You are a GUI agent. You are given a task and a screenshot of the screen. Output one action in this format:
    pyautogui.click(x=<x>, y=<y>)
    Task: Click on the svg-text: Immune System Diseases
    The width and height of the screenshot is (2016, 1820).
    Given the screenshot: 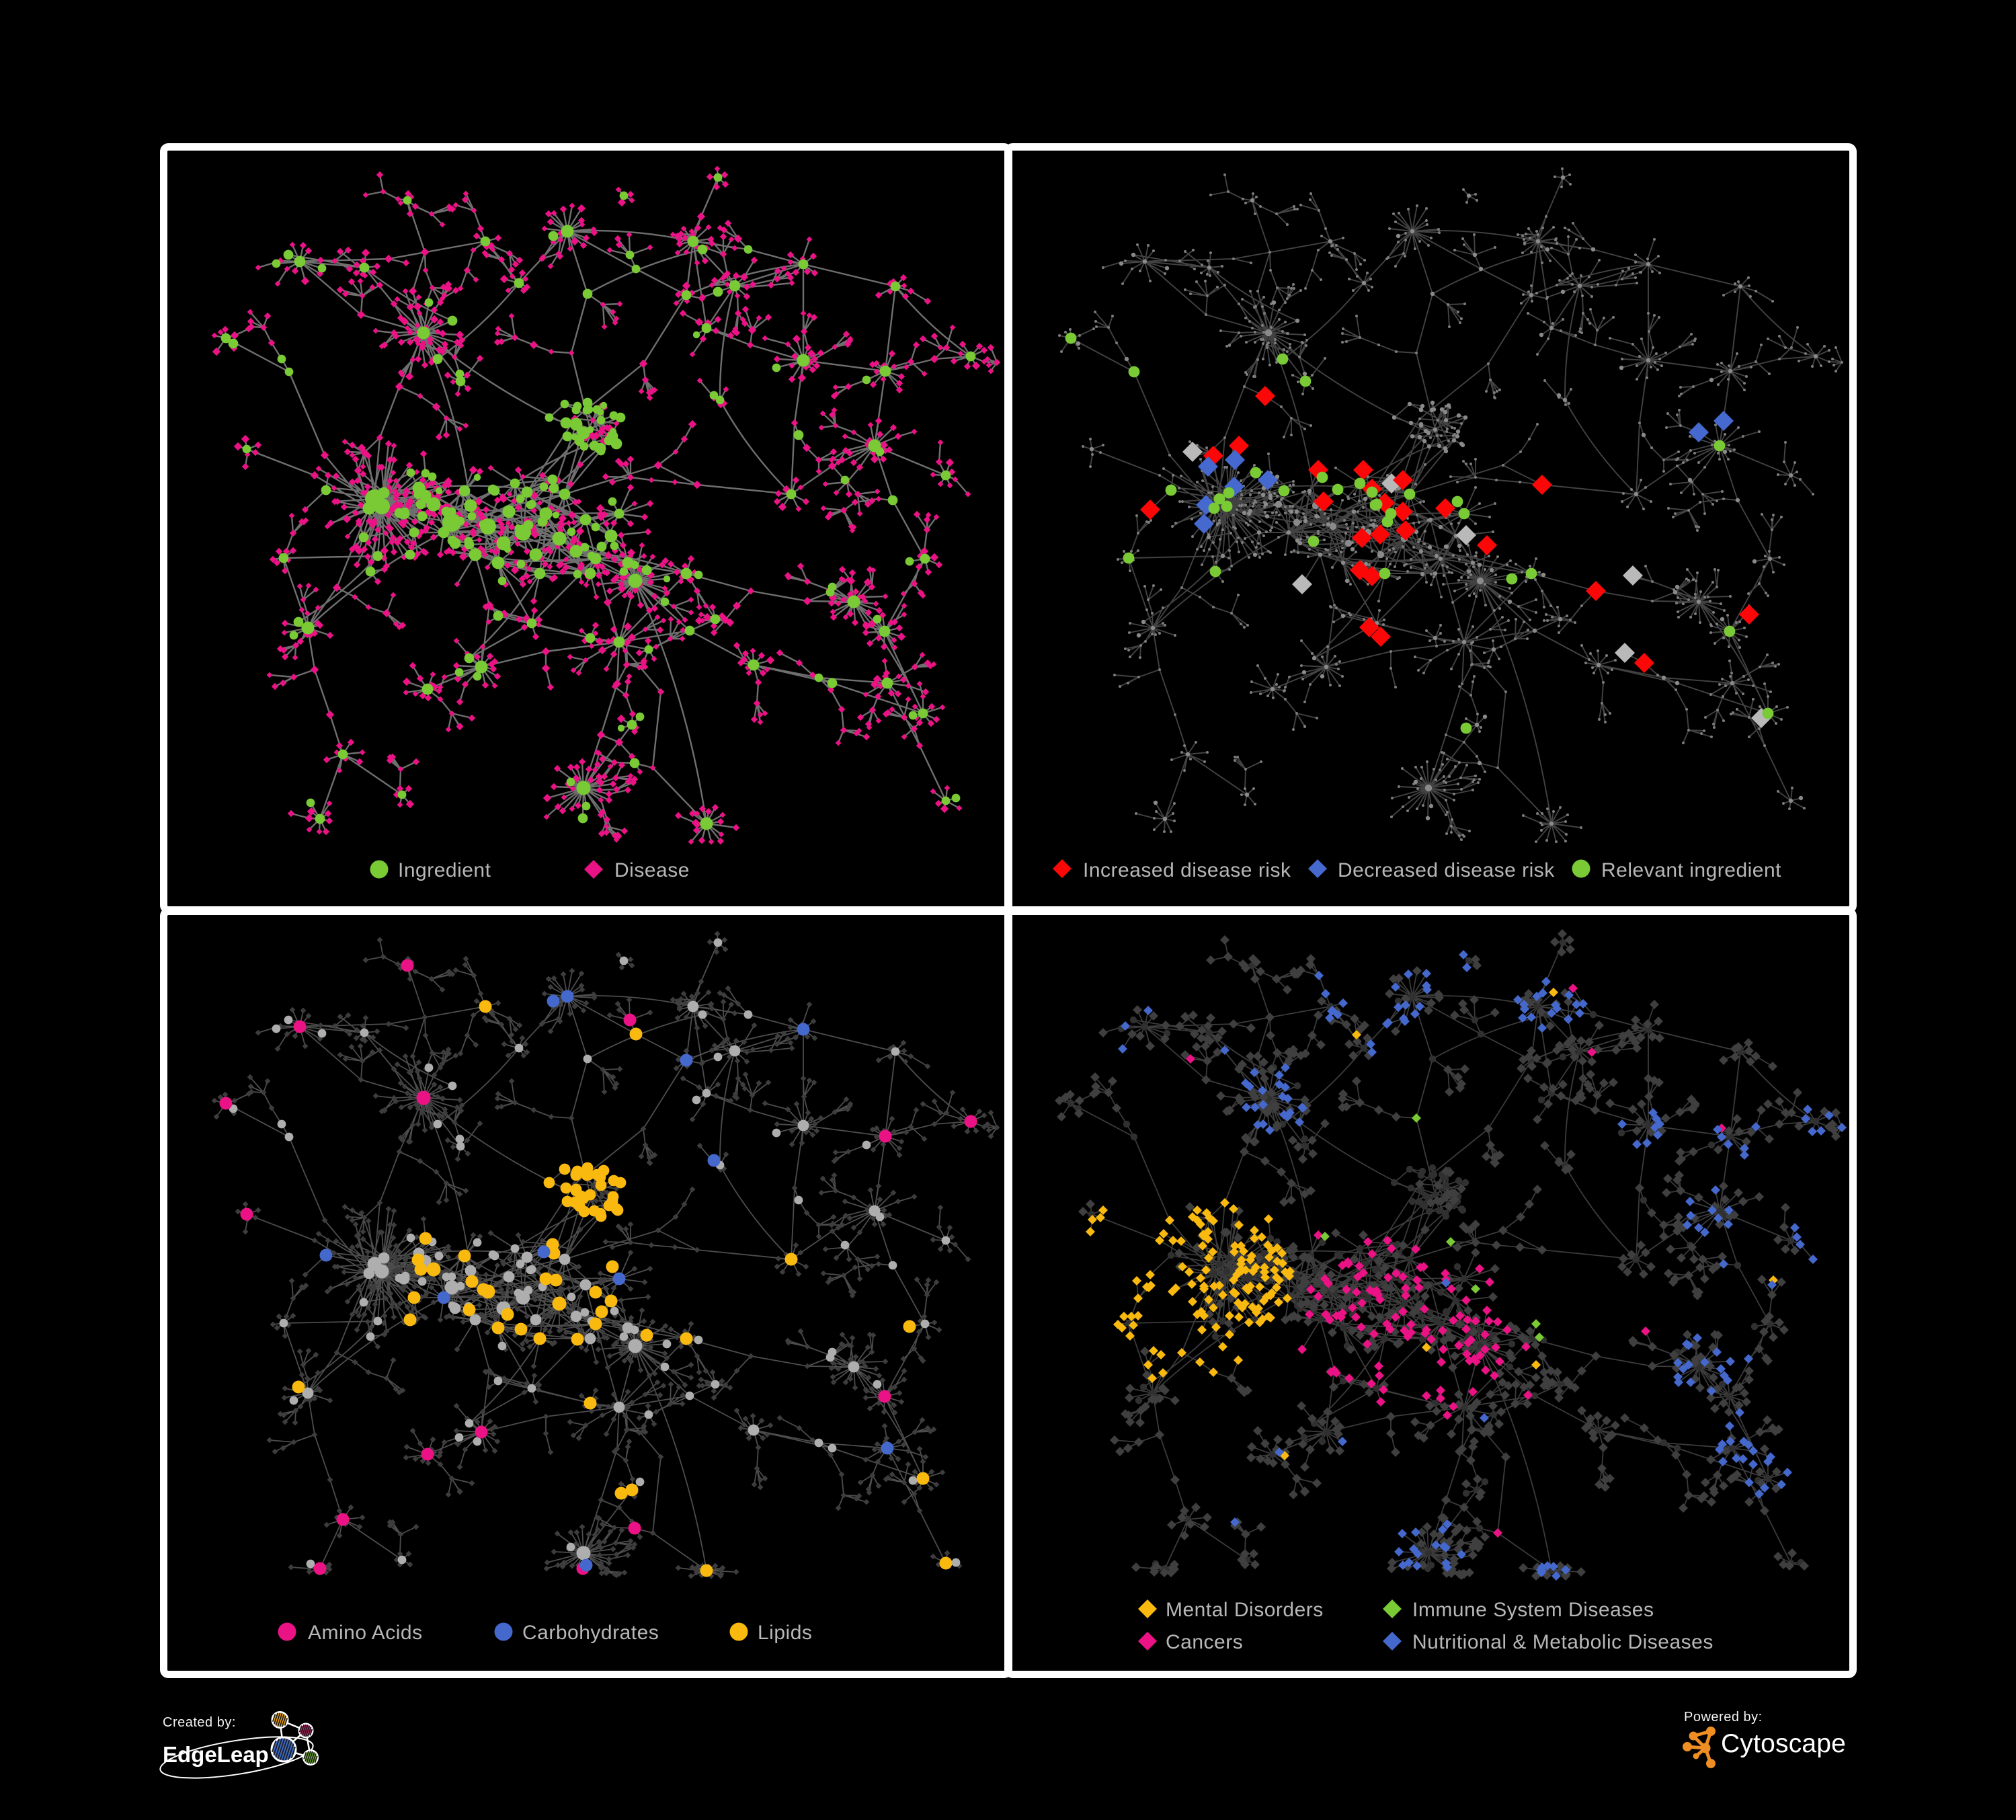 What is the action you would take?
    pyautogui.click(x=1533, y=1610)
    